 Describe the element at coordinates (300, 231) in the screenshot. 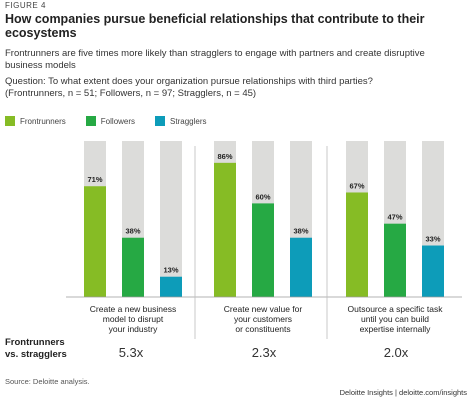

I see `bar-value-label-g2-s3: 38%` at that location.